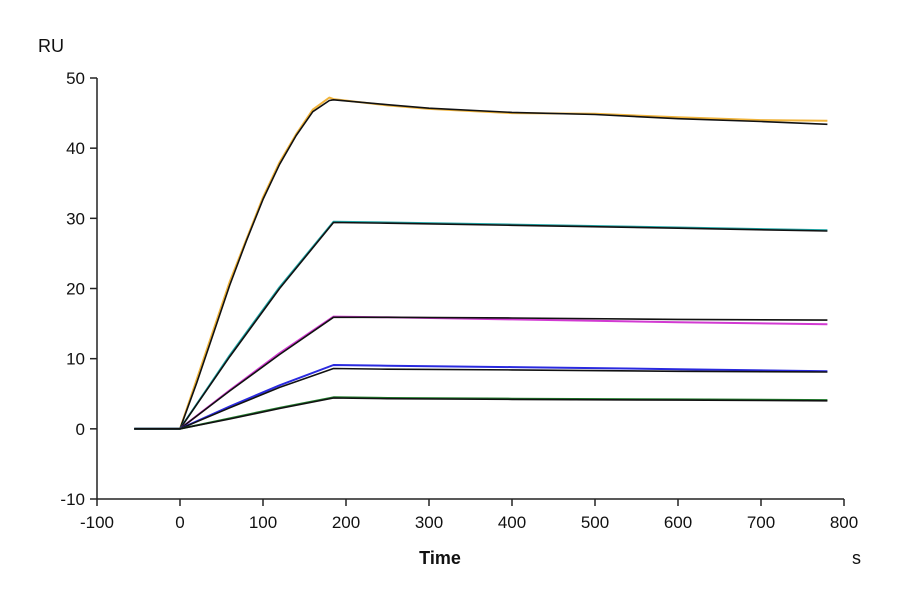  What do you see at coordinates (678, 522) in the screenshot?
I see `x-tick-label: 600` at bounding box center [678, 522].